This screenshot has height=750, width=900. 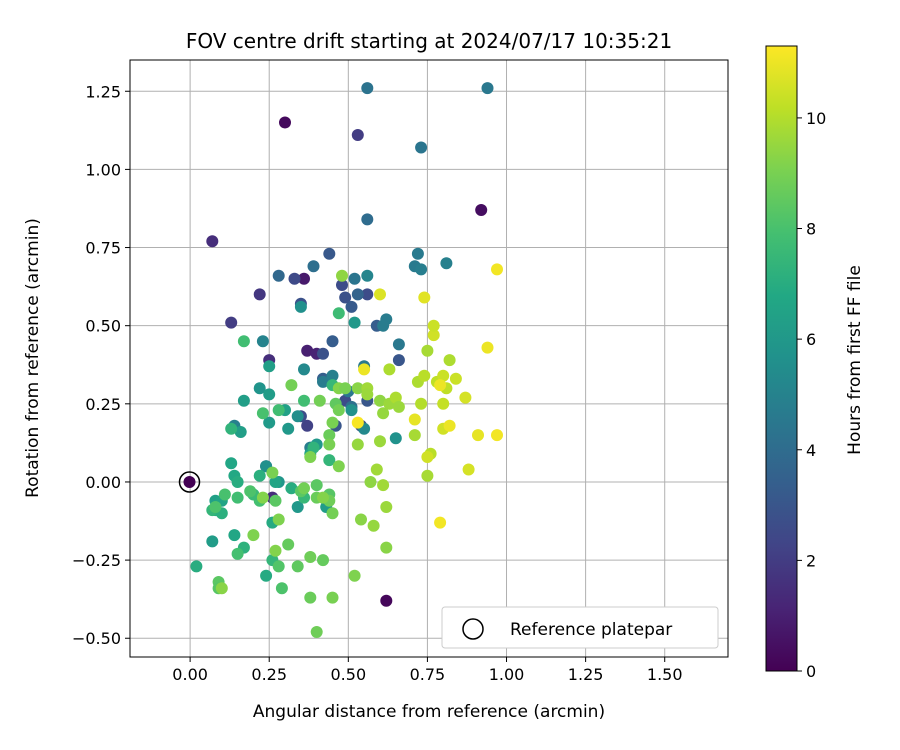 What do you see at coordinates (33, 358) in the screenshot?
I see `y-axis-label: Rotation from reference (arcmin)` at bounding box center [33, 358].